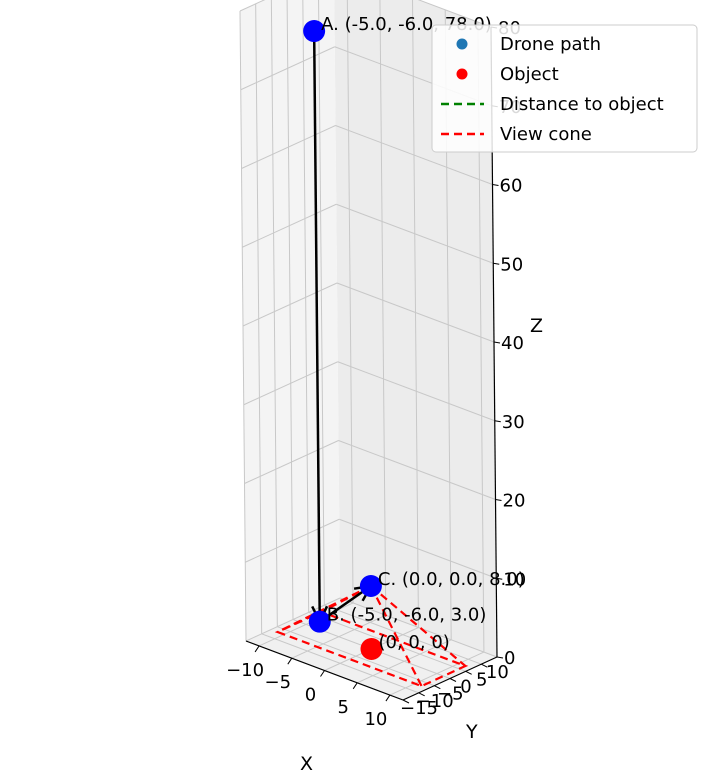 The height and width of the screenshot is (772, 723). What do you see at coordinates (278, 682) in the screenshot?
I see `x-tick-label: −5` at bounding box center [278, 682].